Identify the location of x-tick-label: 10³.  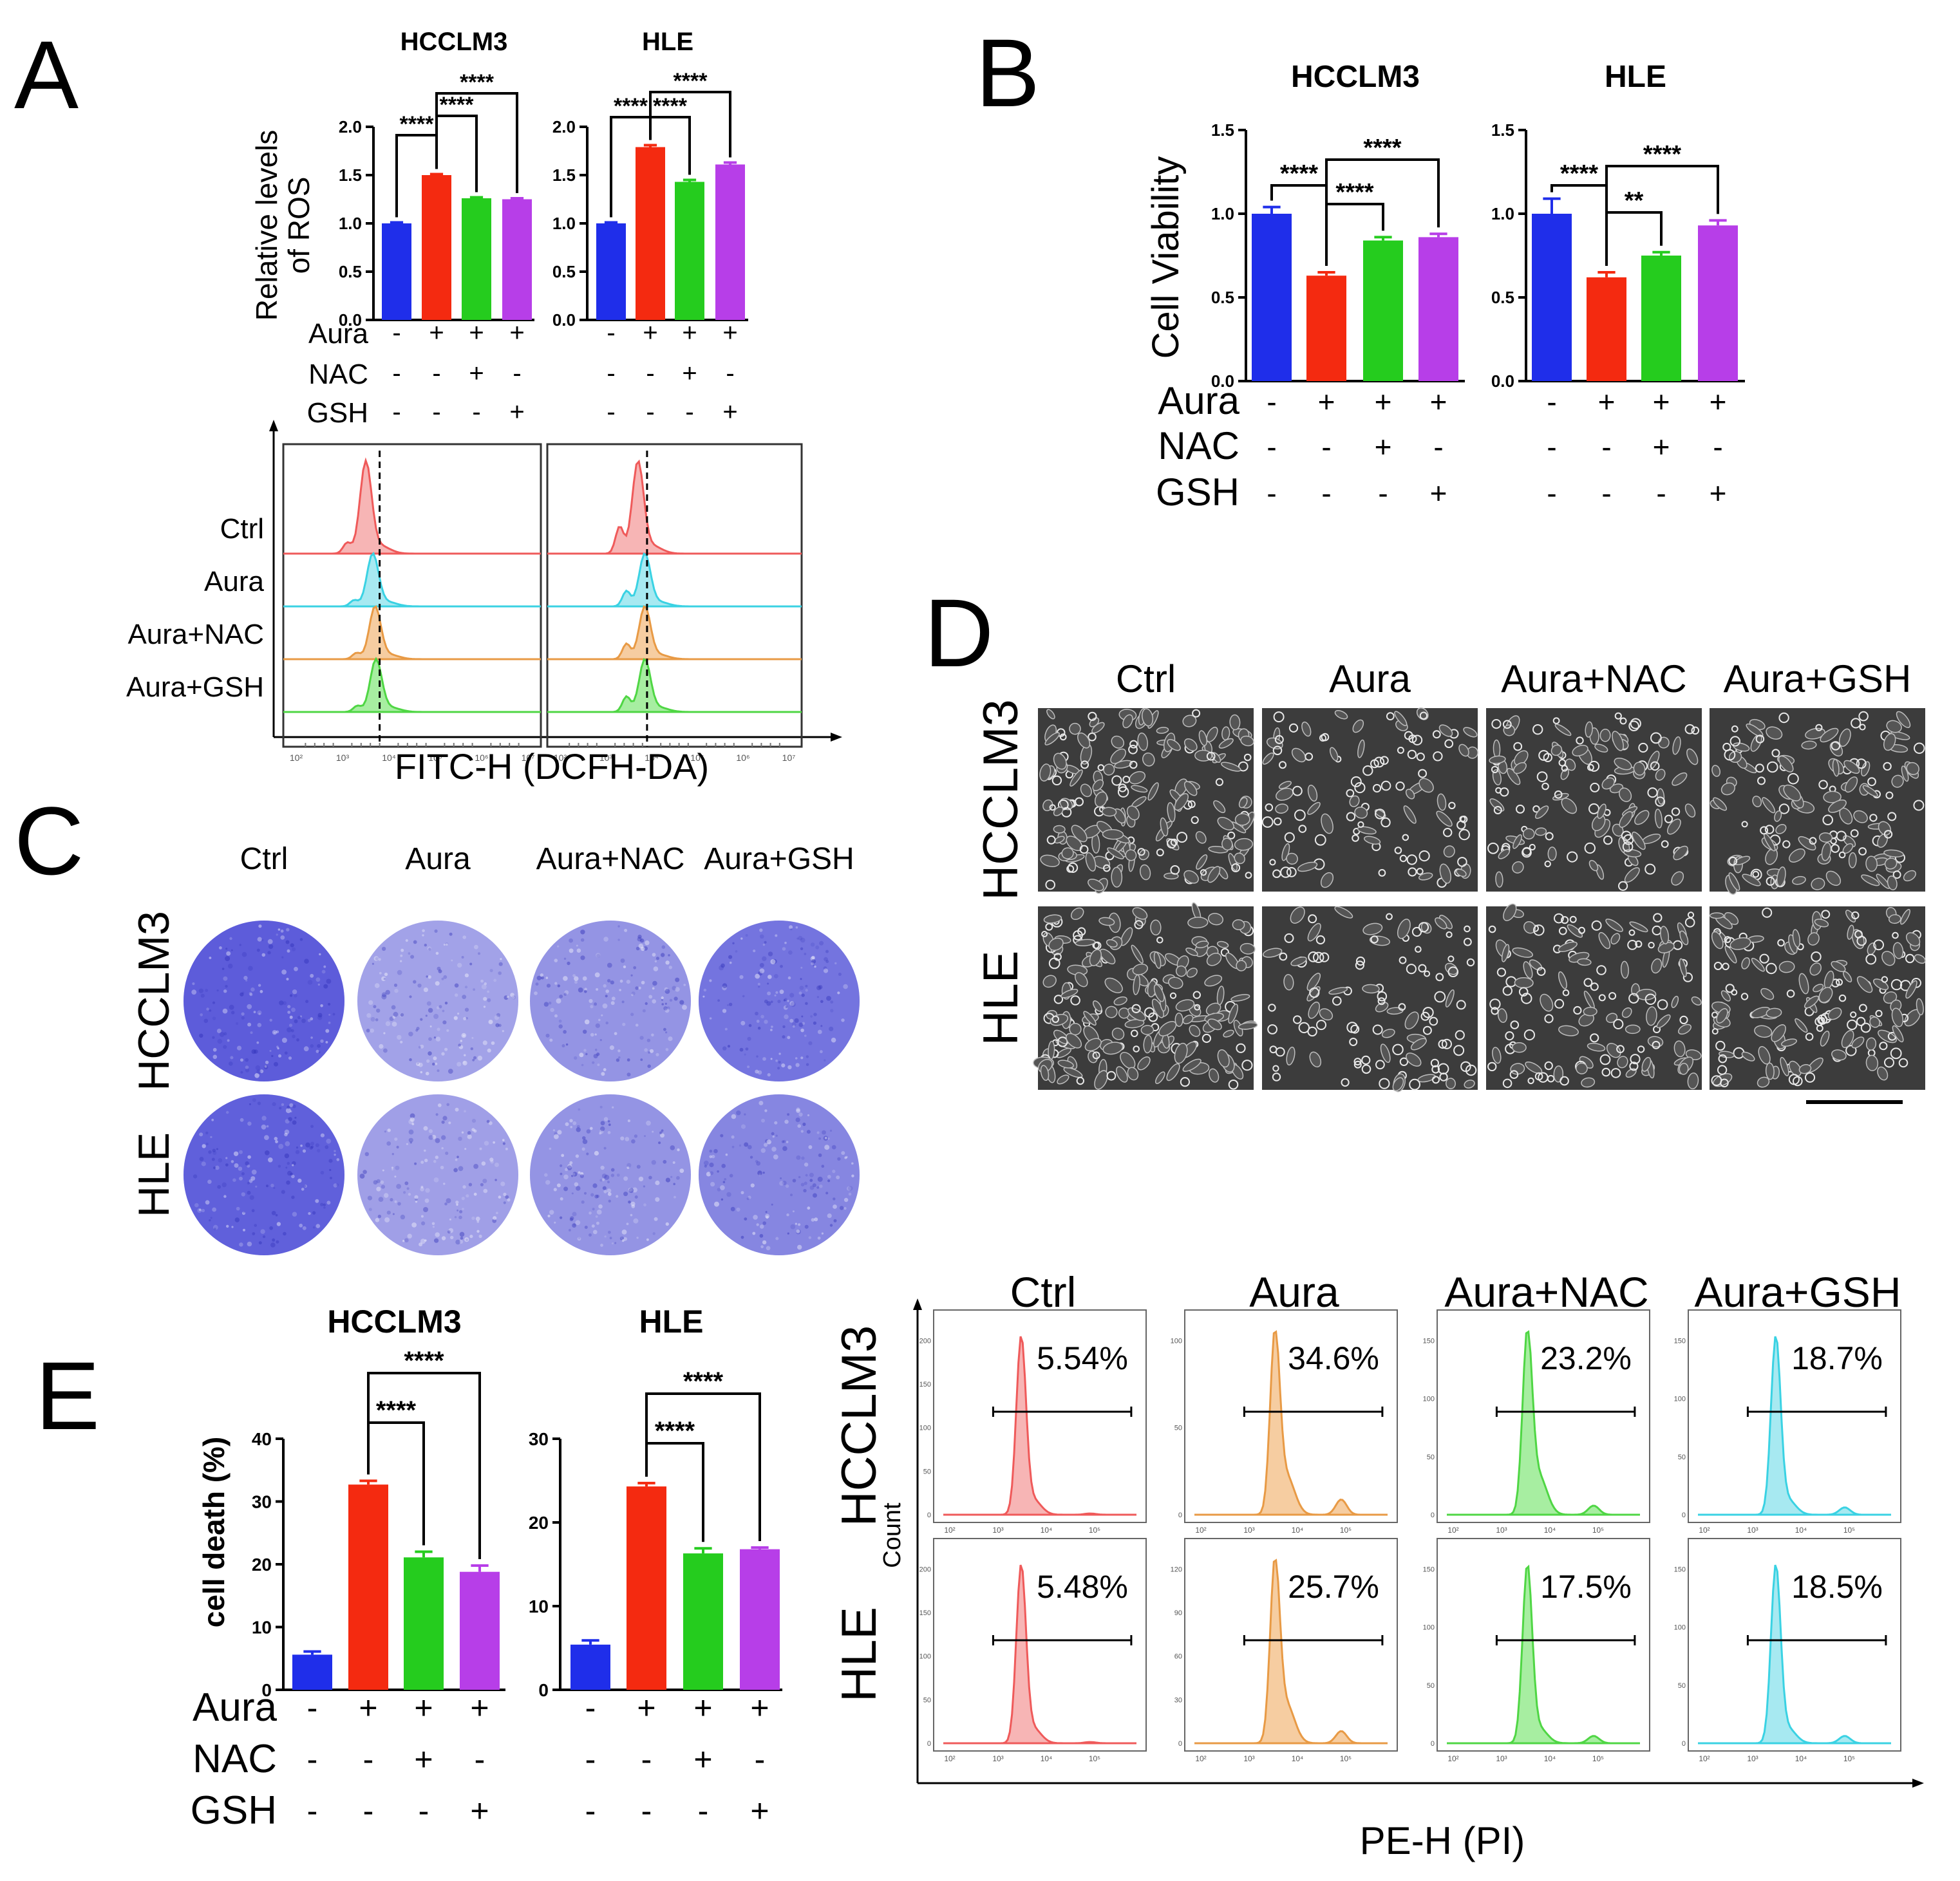
(1752, 1530).